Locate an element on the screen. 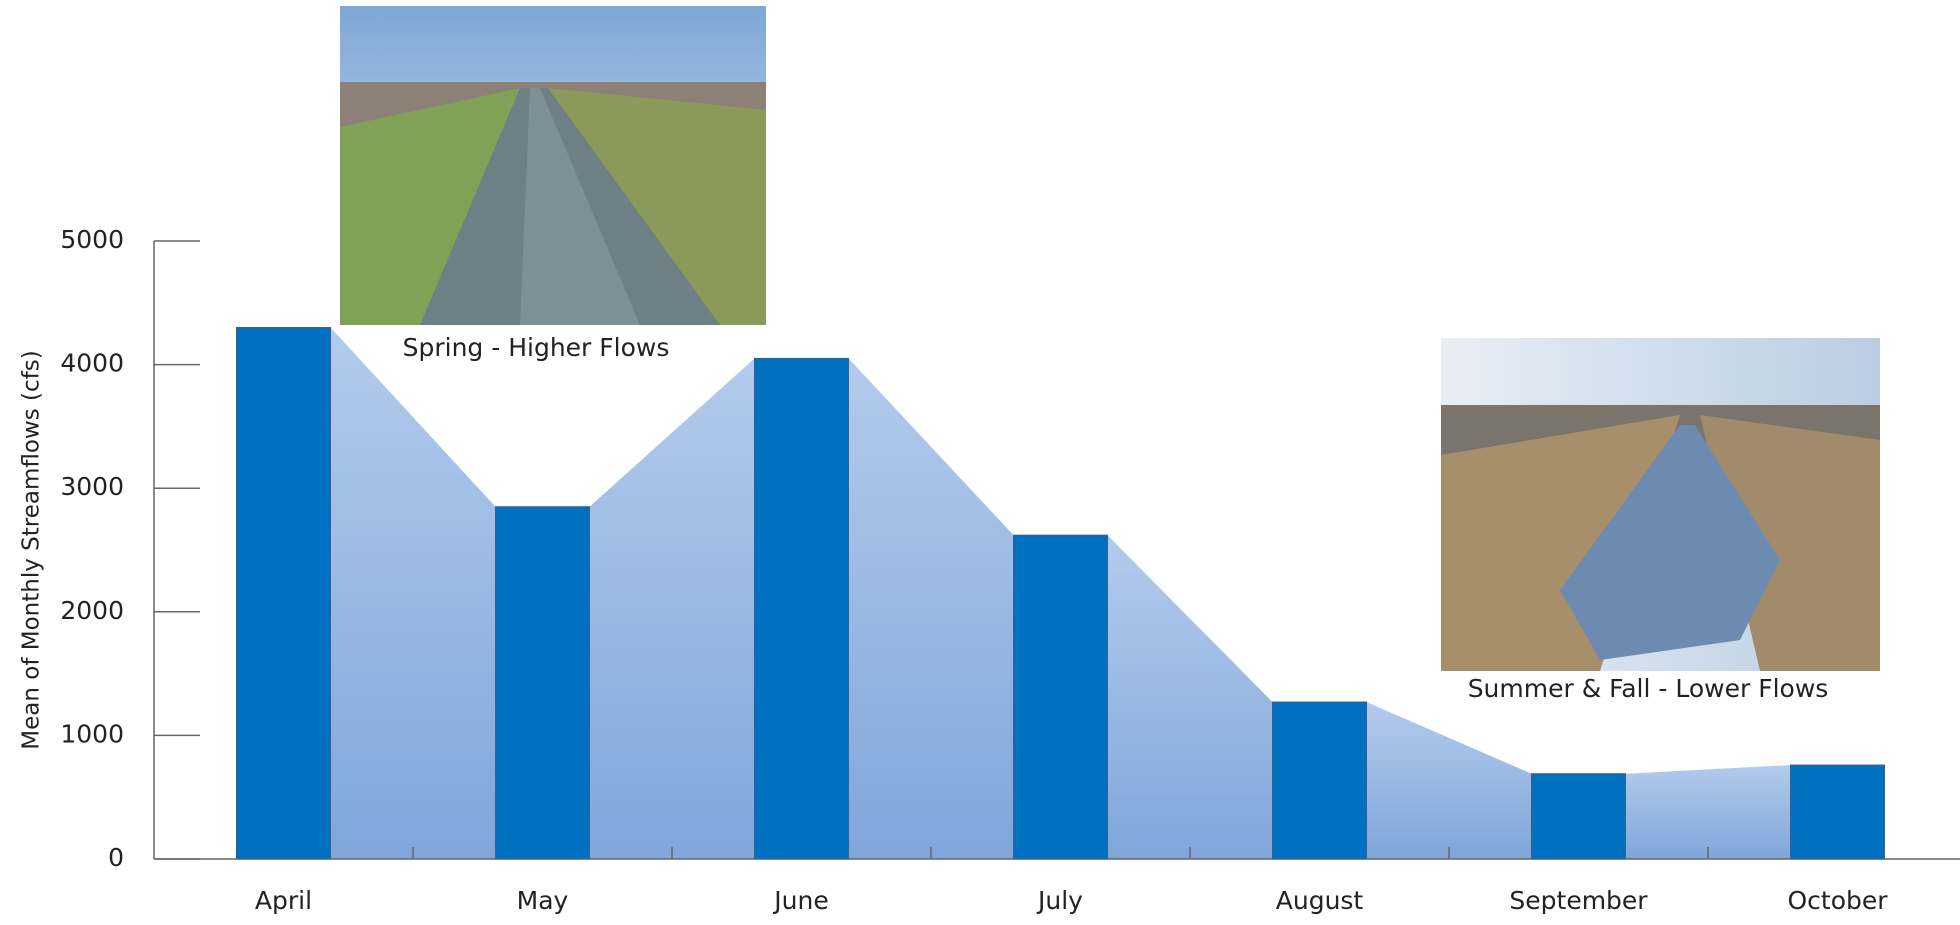  x-tick-label: September is located at coordinates (1578, 900).